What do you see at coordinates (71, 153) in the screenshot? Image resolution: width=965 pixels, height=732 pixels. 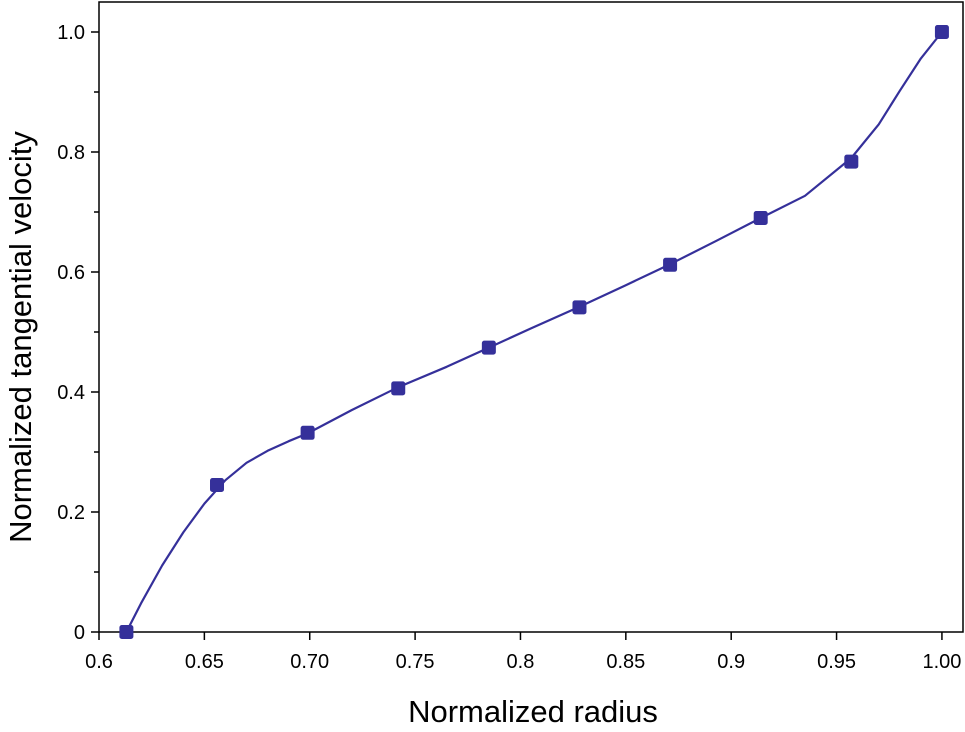 I see `y-tick-label: 0.8` at bounding box center [71, 153].